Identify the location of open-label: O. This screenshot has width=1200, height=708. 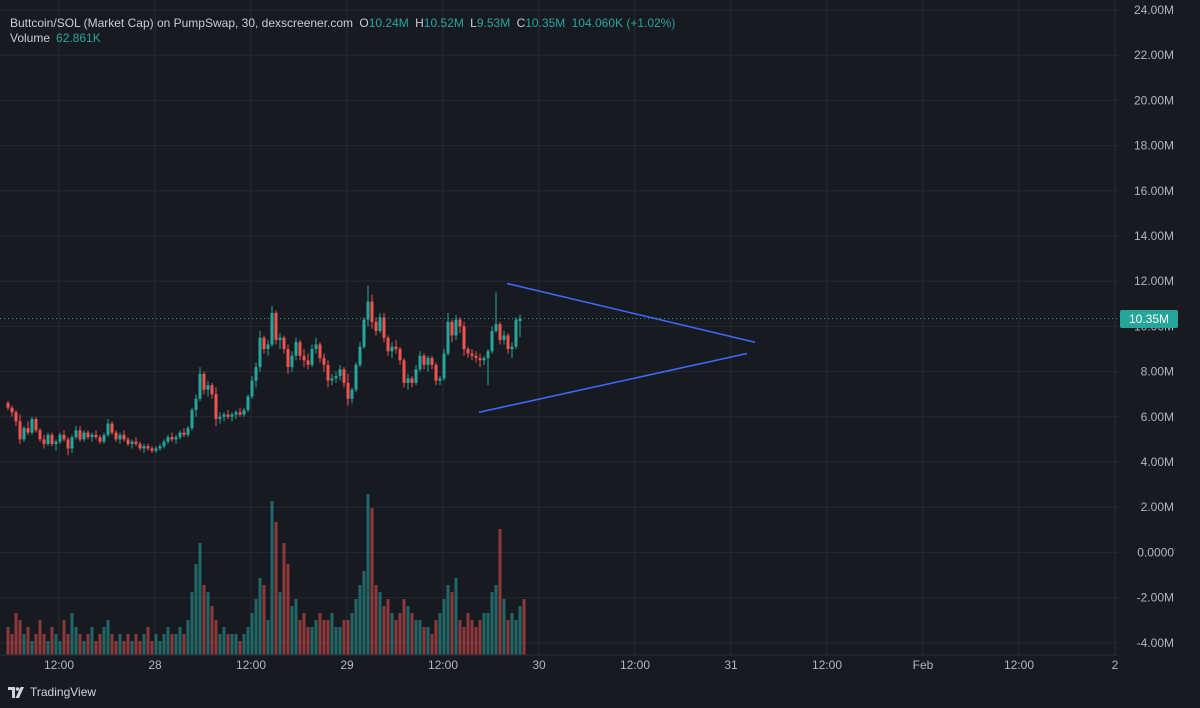
(364, 23).